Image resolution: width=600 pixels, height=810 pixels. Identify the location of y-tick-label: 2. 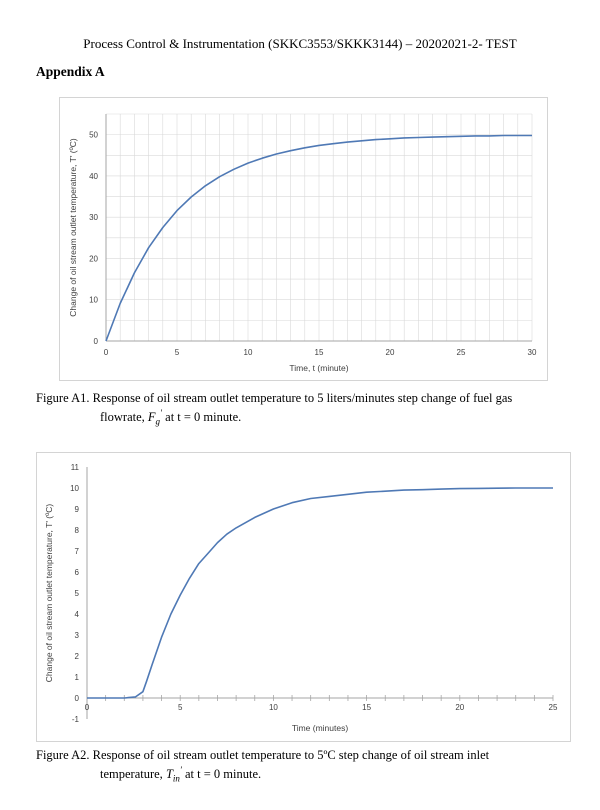
(77, 656).